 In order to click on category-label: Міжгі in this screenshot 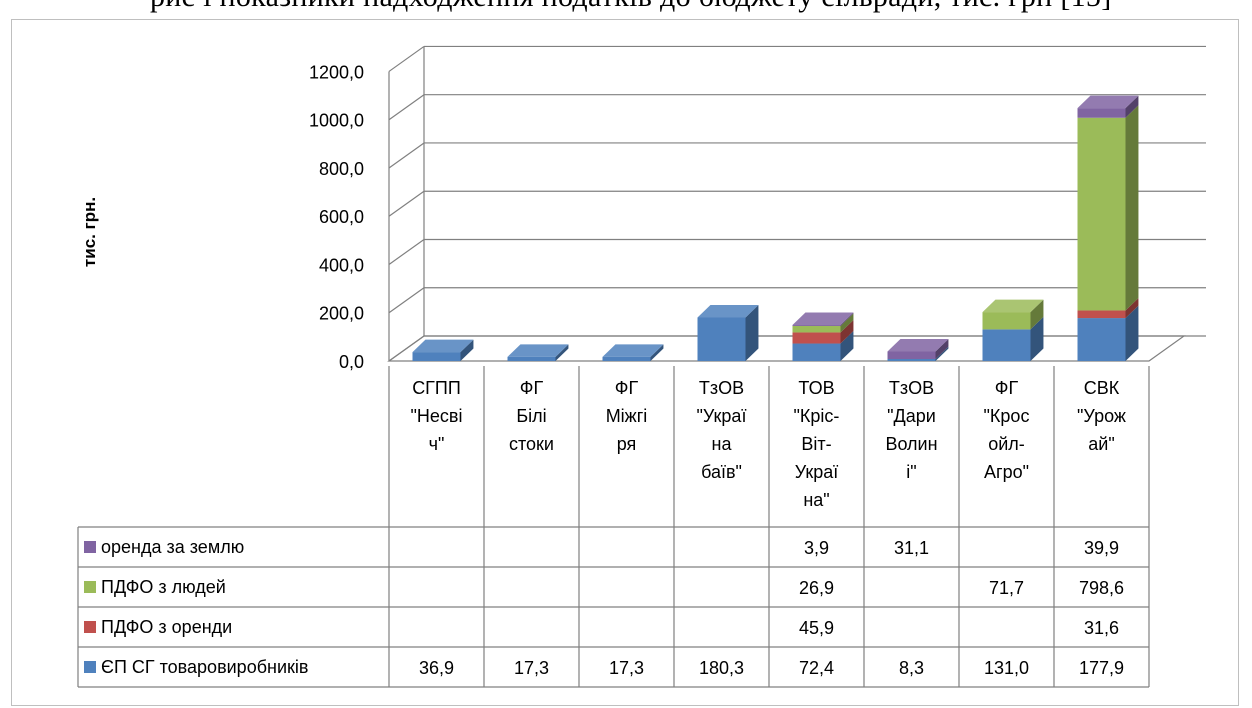, I will do `click(627, 416)`.